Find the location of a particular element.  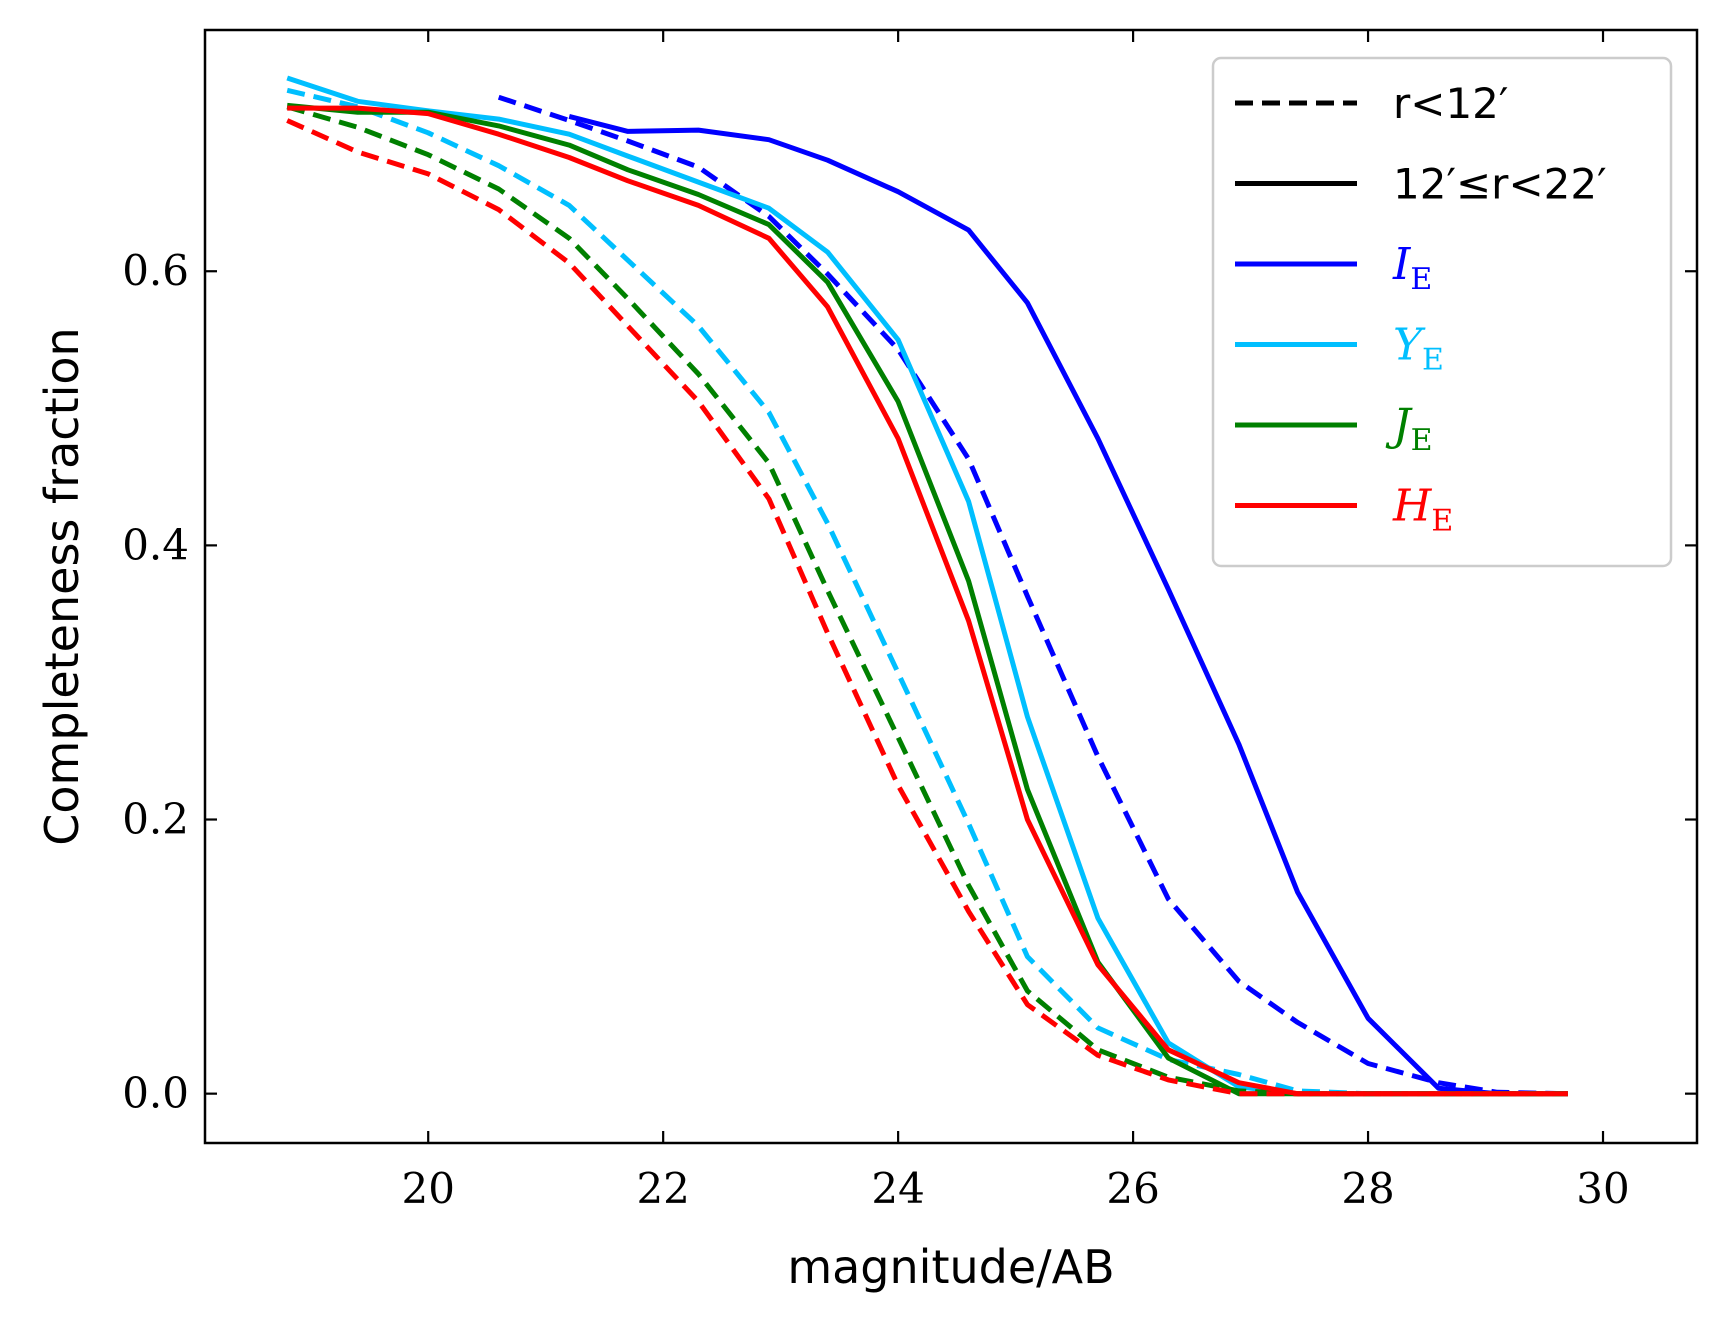

x-tick-label: 22 is located at coordinates (662, 1188).